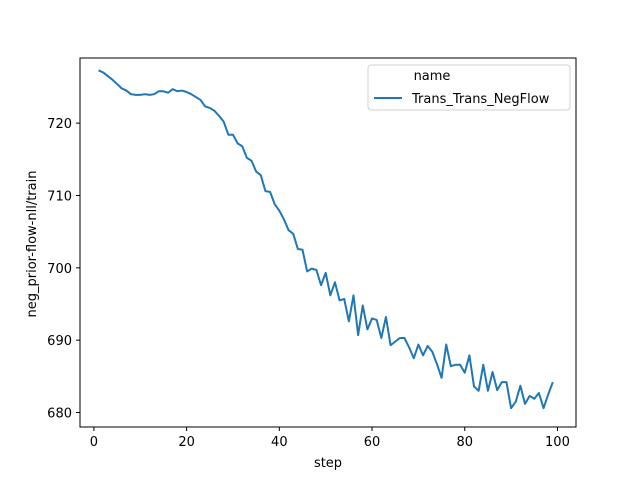  Describe the element at coordinates (330, 438) in the screenshot. I see `x-axis: 0 20 40 60 80 100` at that location.